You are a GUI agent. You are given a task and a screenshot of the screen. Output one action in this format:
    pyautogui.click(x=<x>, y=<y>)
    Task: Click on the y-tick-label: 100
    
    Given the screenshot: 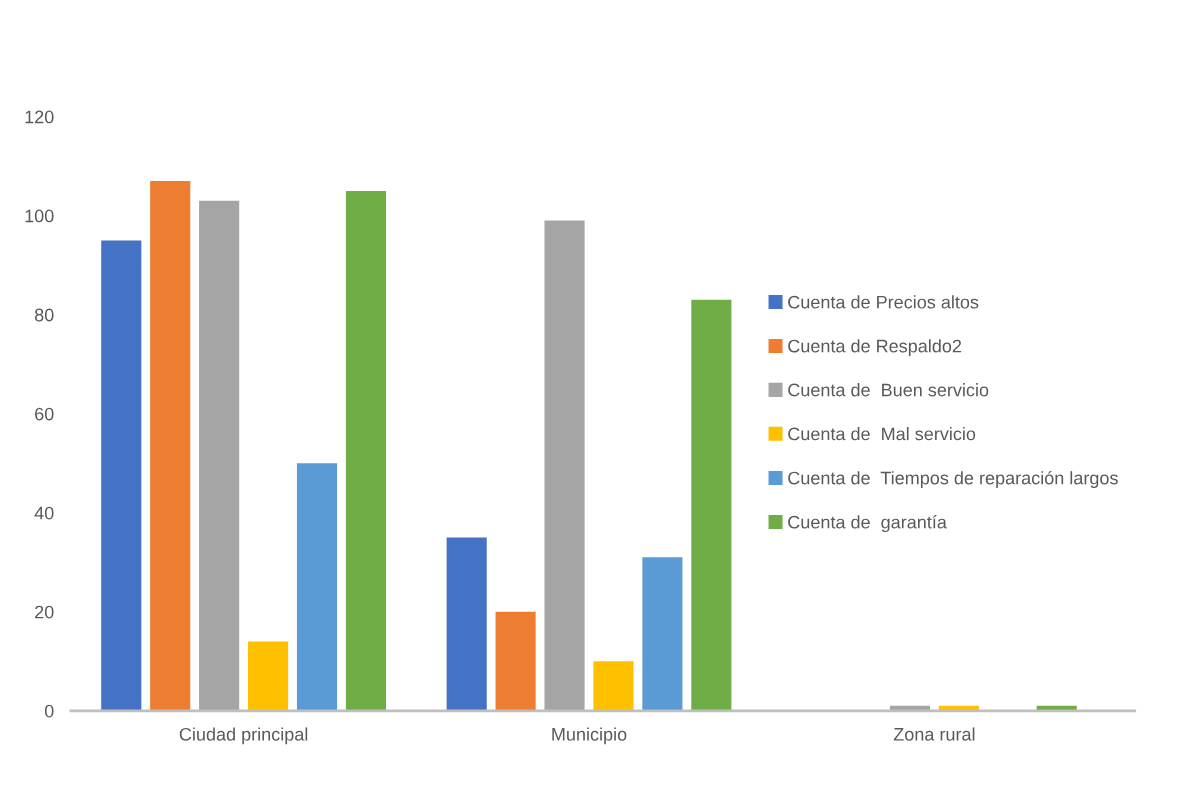 What is the action you would take?
    pyautogui.click(x=39, y=216)
    